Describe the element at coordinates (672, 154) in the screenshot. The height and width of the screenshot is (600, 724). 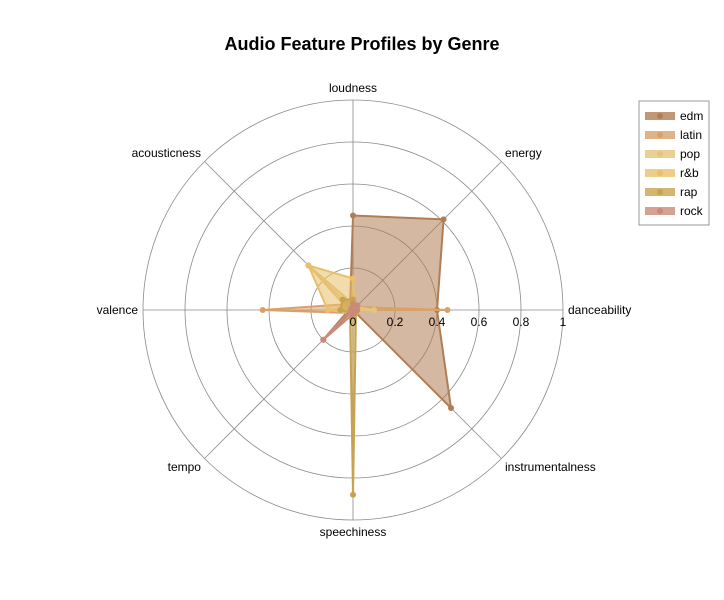
I see `legend-item: pop` at that location.